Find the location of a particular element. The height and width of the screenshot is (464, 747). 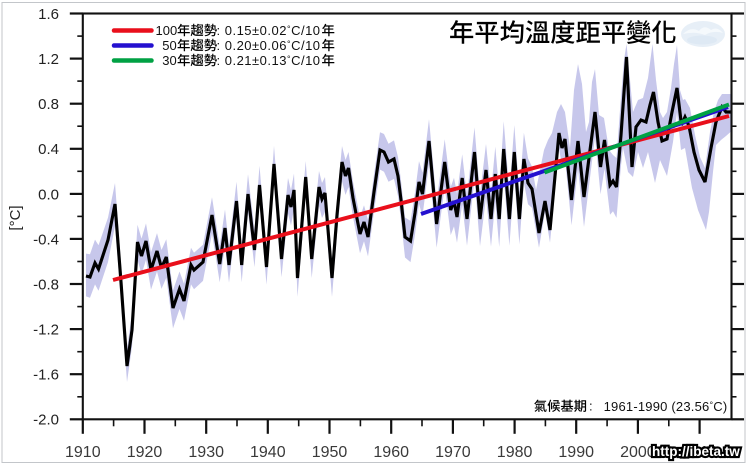

svg-text:: 0.21±0.13°C/10: : 0.21±0.13°C/10 is located at coordinates (269, 60).